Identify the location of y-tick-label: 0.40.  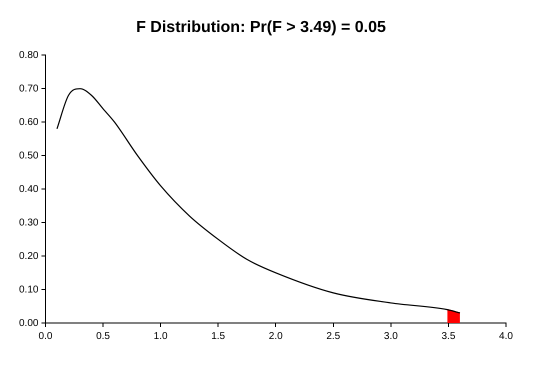
(28, 189).